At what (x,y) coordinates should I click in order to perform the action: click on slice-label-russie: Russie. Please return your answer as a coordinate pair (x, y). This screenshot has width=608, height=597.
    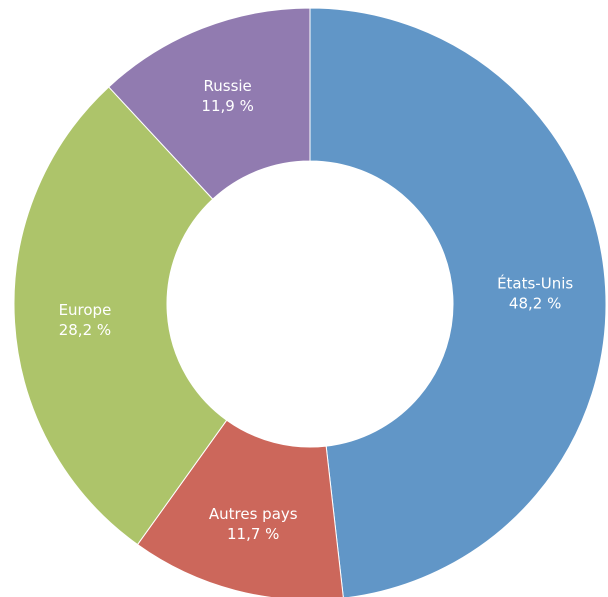
    Looking at the image, I should click on (228, 86).